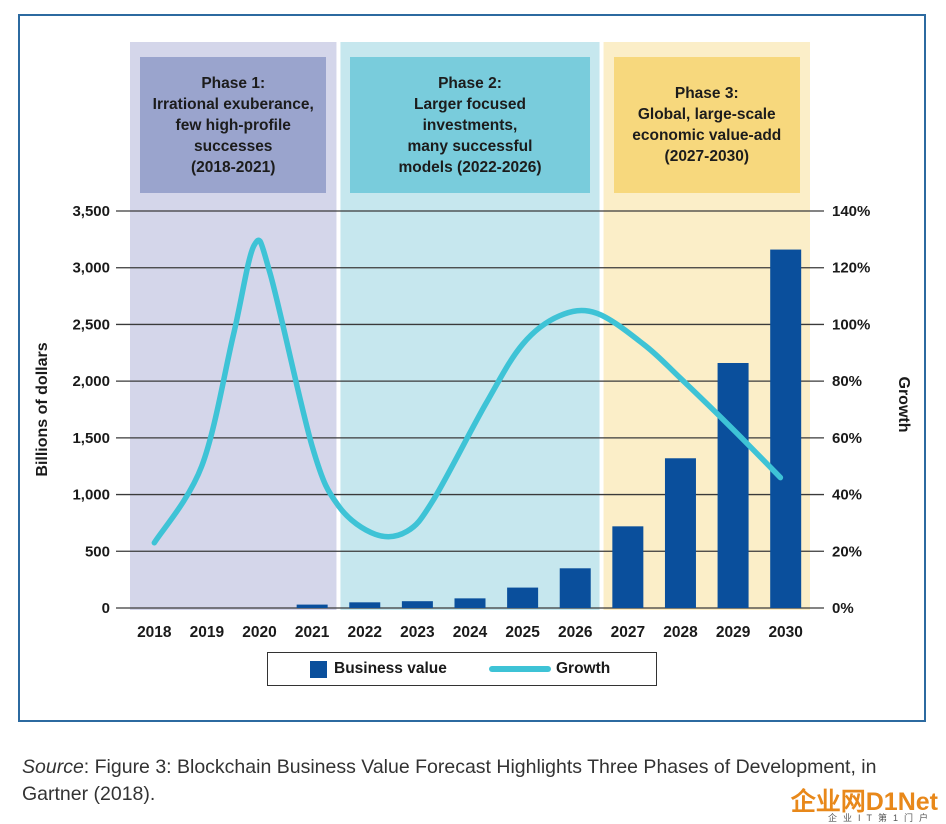  Describe the element at coordinates (864, 802) in the screenshot. I see `watermark-main: 企业网D1Net` at that location.